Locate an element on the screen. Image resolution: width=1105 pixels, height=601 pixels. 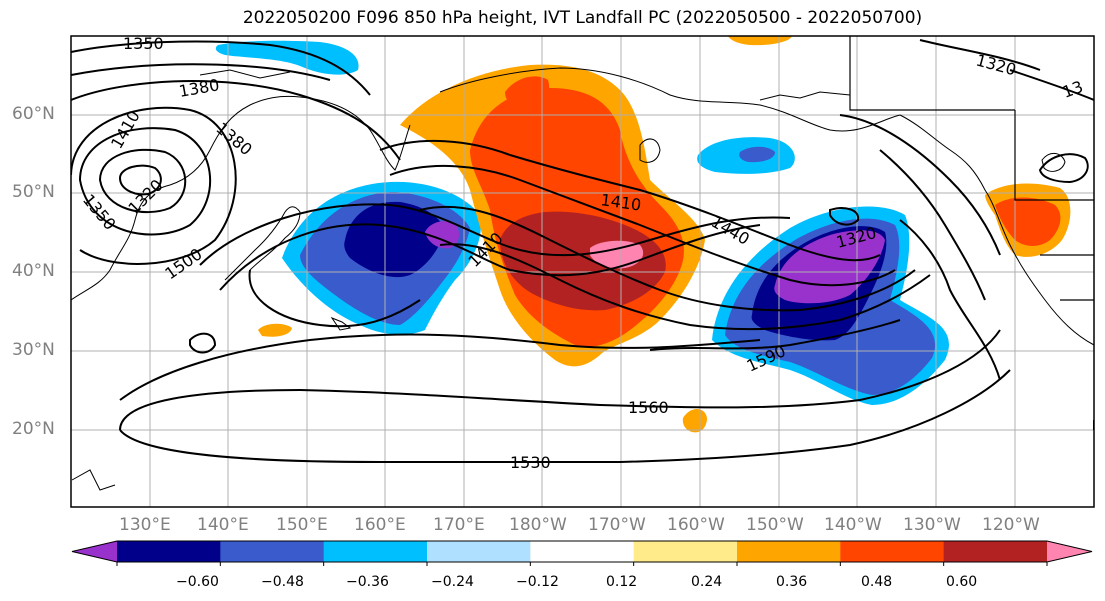
political-borders is located at coordinates (971, 168).